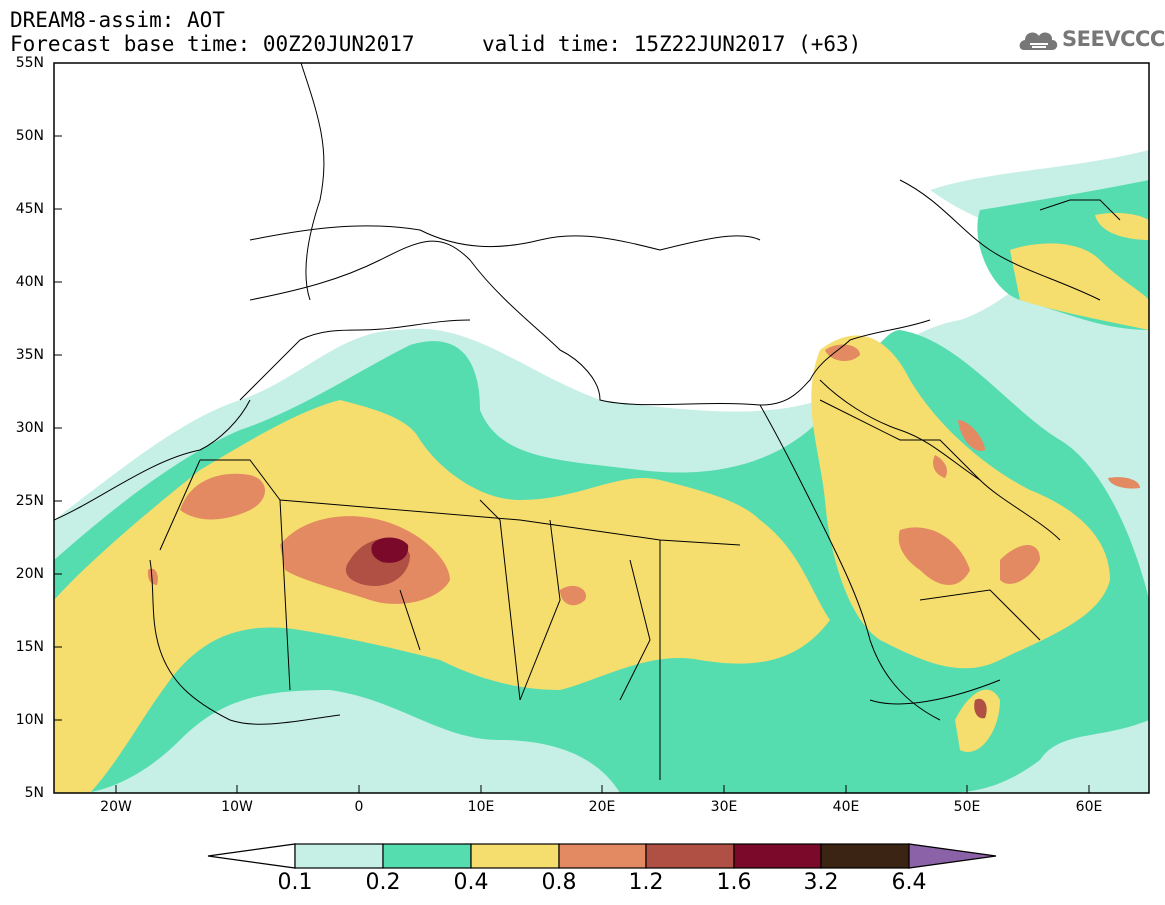  What do you see at coordinates (471, 882) in the screenshot?
I see `colorbar-label-0.4: 0.4` at bounding box center [471, 882].